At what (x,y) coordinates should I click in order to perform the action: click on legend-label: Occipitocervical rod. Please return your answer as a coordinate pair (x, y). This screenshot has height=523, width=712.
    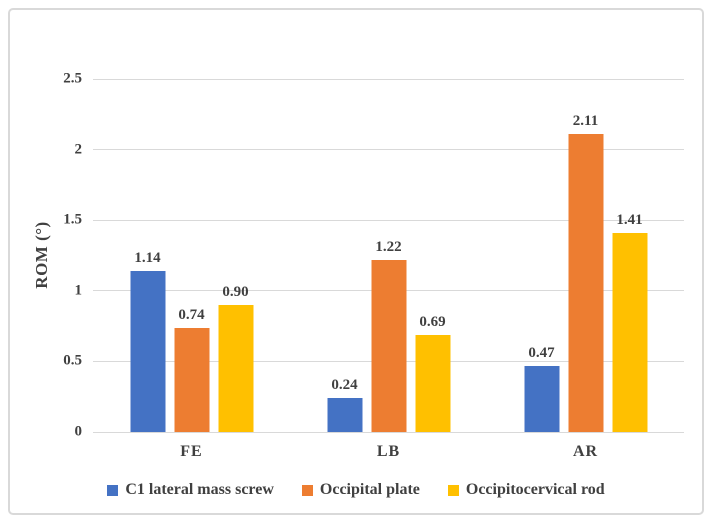
    Looking at the image, I should click on (535, 489).